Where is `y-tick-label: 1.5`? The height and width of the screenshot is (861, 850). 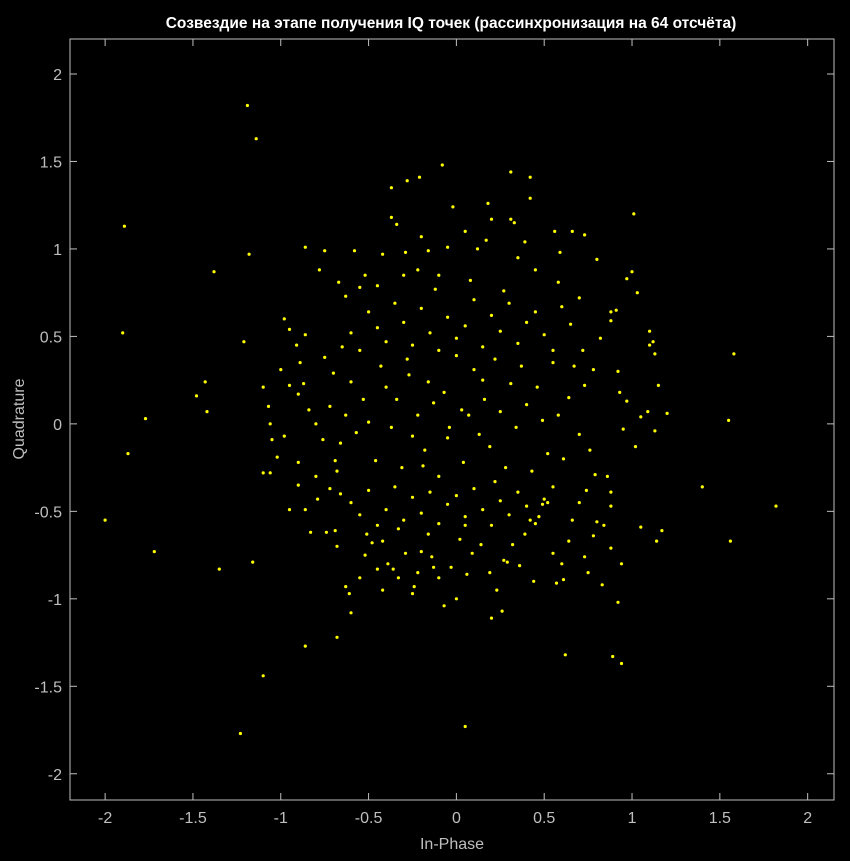 y-tick-label: 1.5 is located at coordinates (51, 162).